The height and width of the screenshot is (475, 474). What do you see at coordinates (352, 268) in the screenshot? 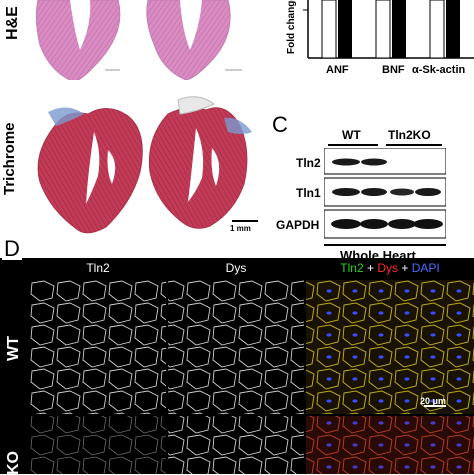
I see `merge-part-tln2: Tln2` at bounding box center [352, 268].